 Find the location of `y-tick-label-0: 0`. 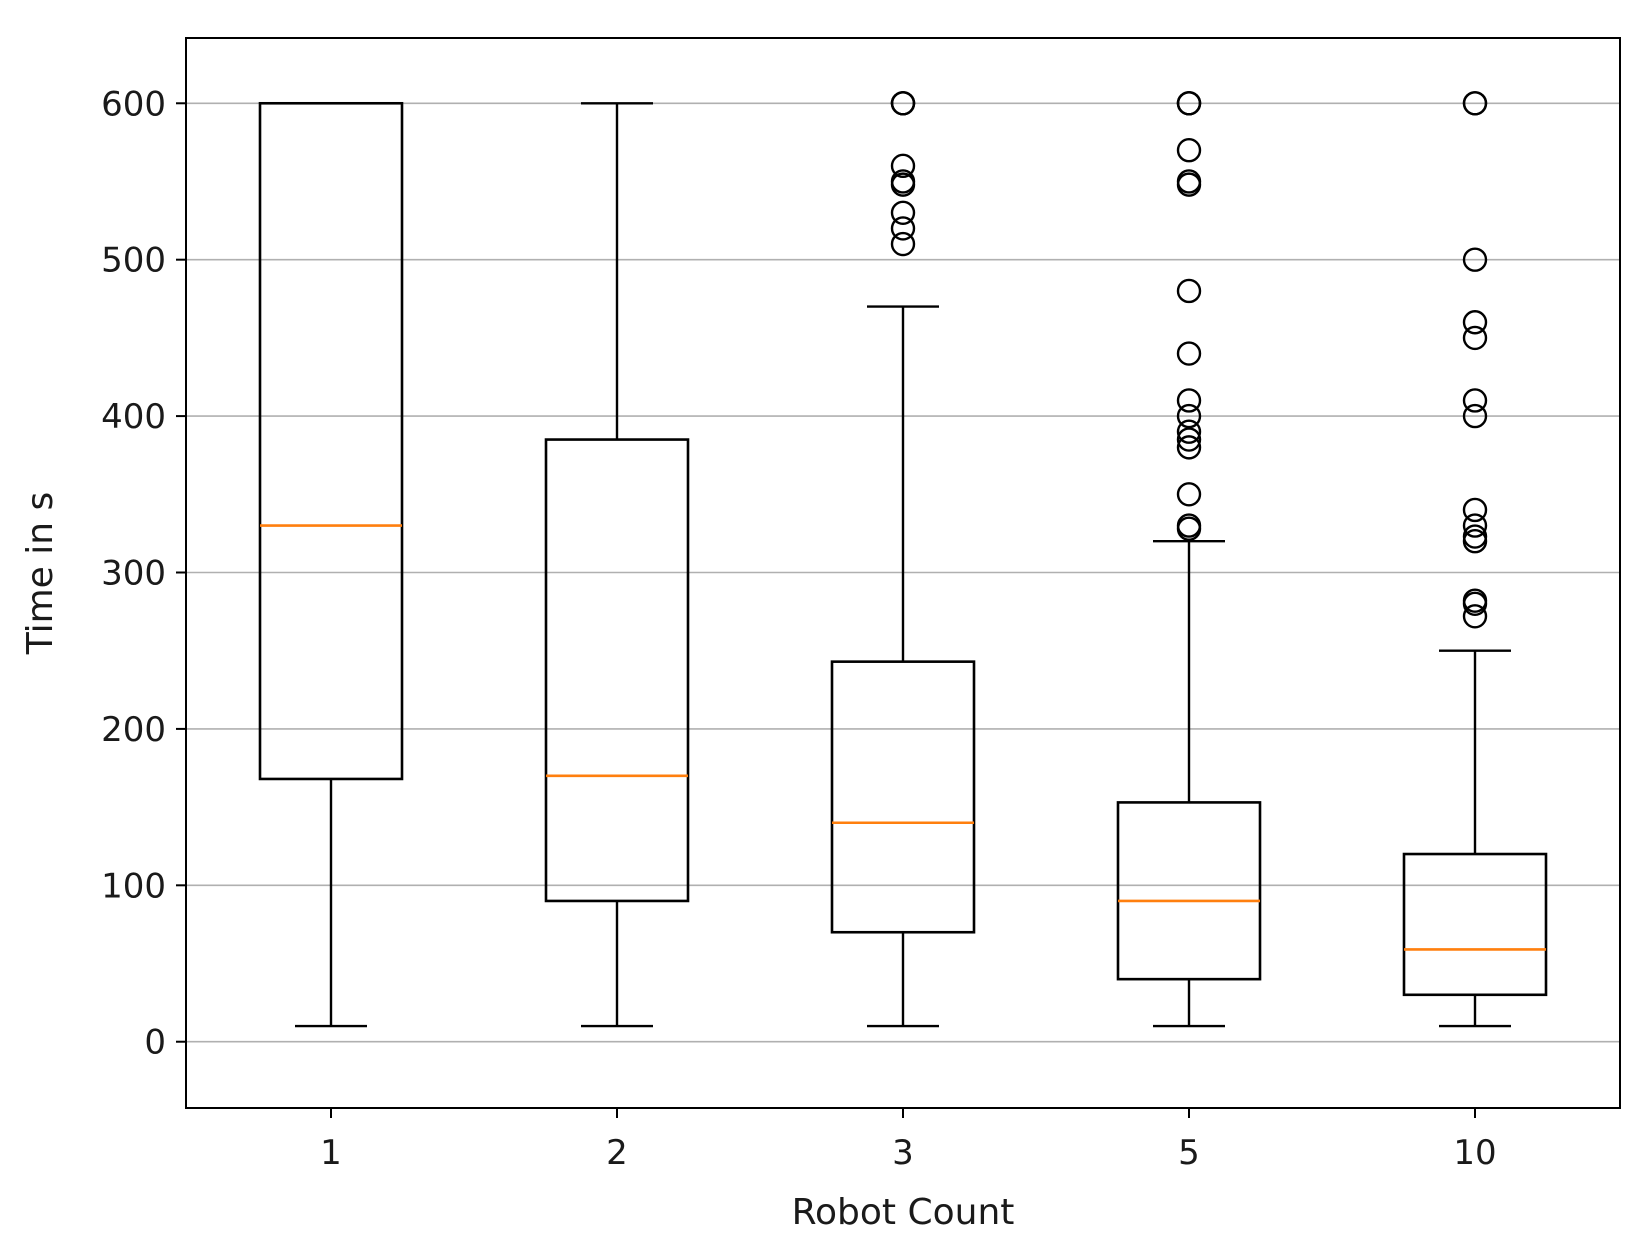

y-tick-label-0: 0 is located at coordinates (155, 1043).